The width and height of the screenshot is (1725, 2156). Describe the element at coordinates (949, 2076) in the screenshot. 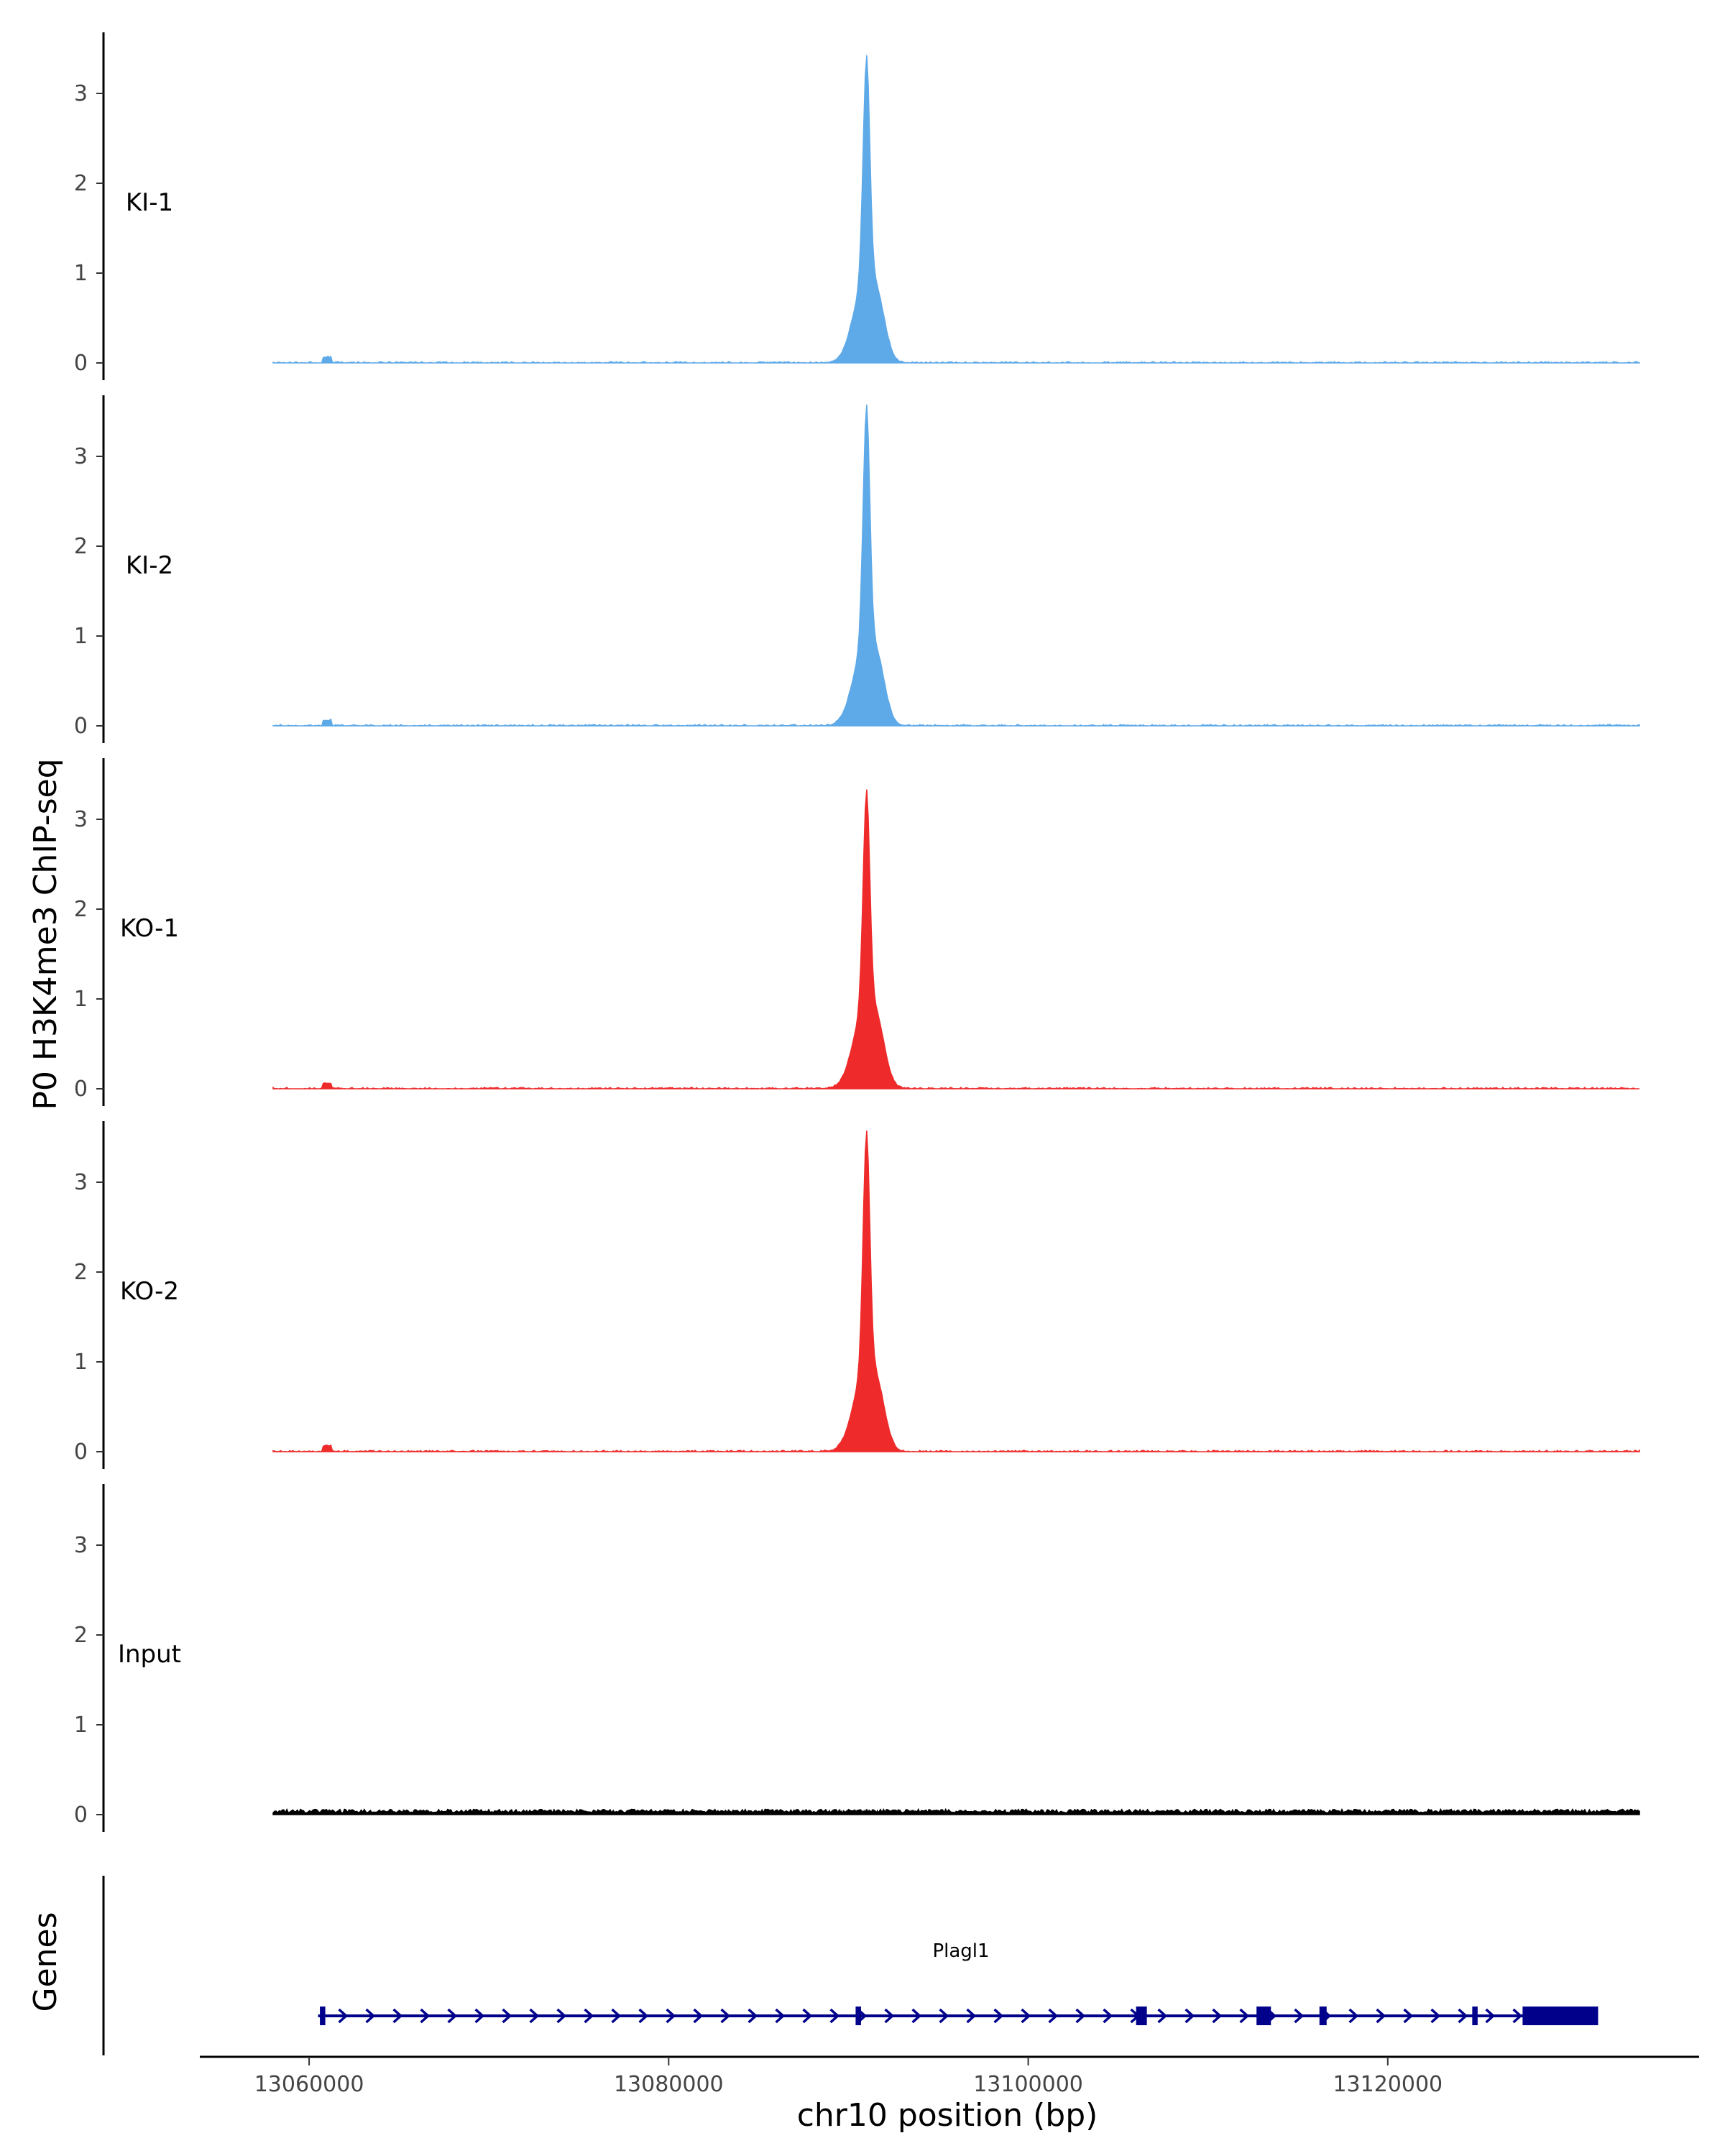

I see `x-axis: 13060000 13080000 13100000 13120000` at that location.